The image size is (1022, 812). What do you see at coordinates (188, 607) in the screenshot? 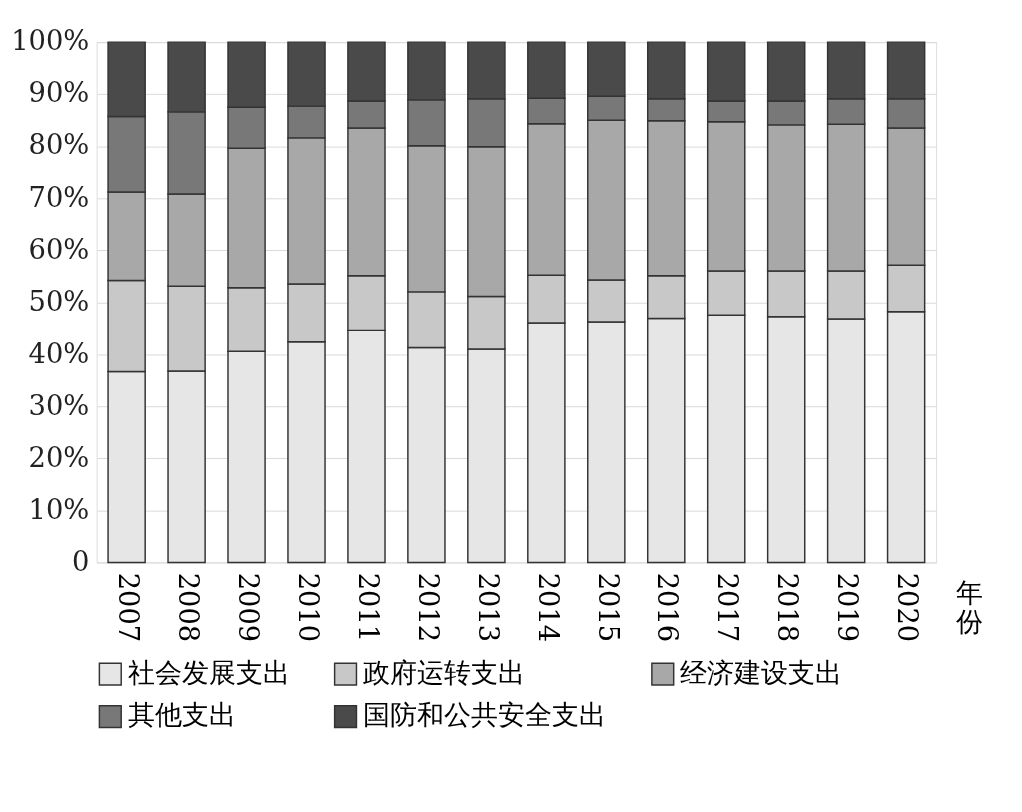
I see `x-tick-label: 2008` at bounding box center [188, 607].